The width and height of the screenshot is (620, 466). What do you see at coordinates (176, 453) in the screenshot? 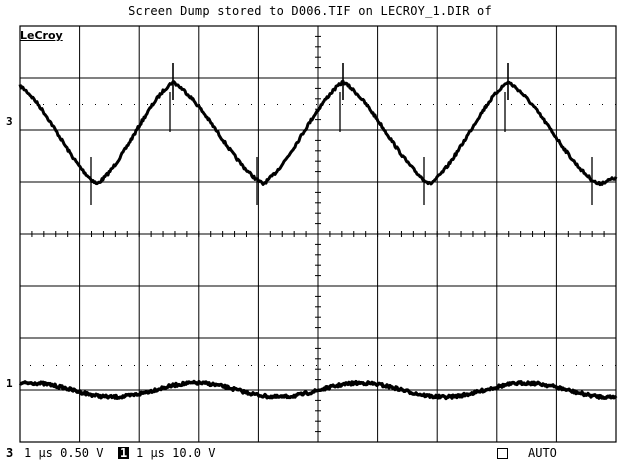
I see `status-ch1-settings: 1 μs 10.0 V` at bounding box center [176, 453].